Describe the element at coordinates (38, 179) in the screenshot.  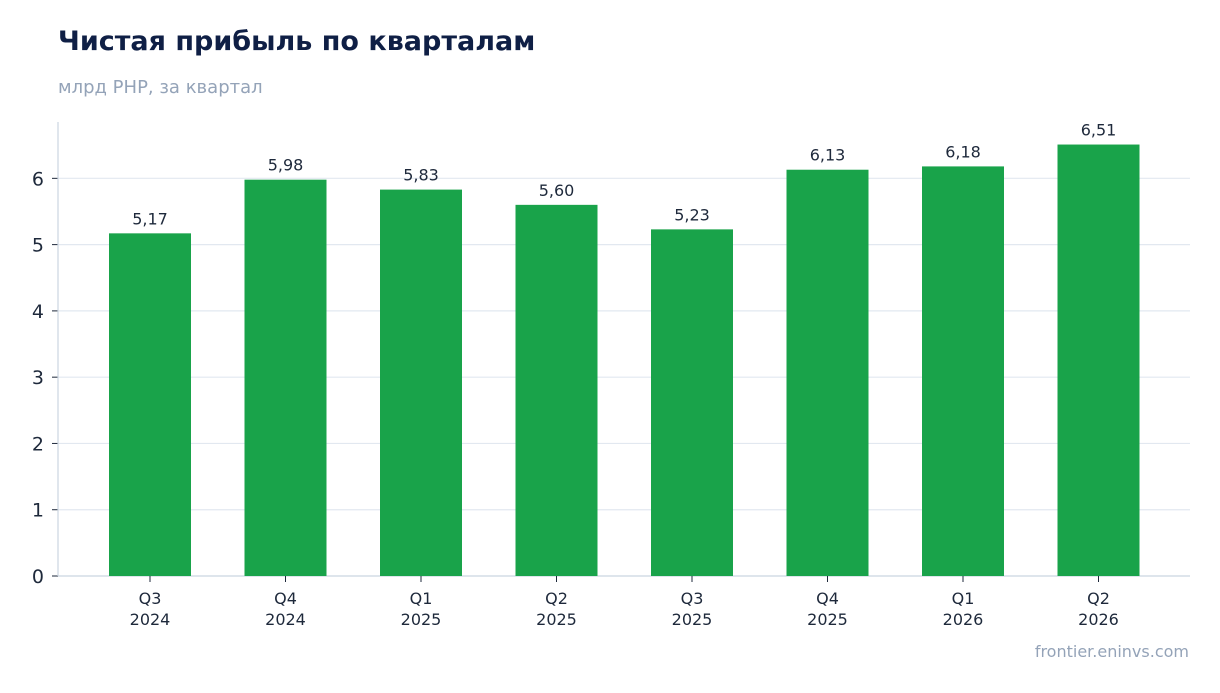
I see `y-tick-label: 6` at that location.